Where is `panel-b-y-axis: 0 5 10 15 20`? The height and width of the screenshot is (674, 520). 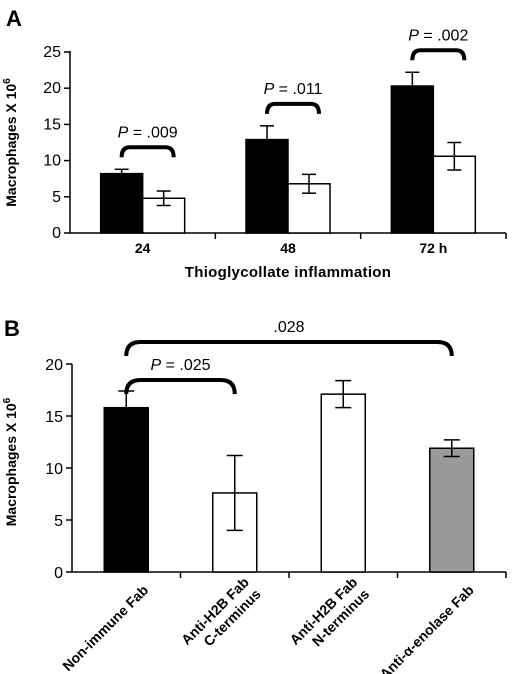
panel-b-y-axis: 0 5 10 15 20 is located at coordinates (59, 469).